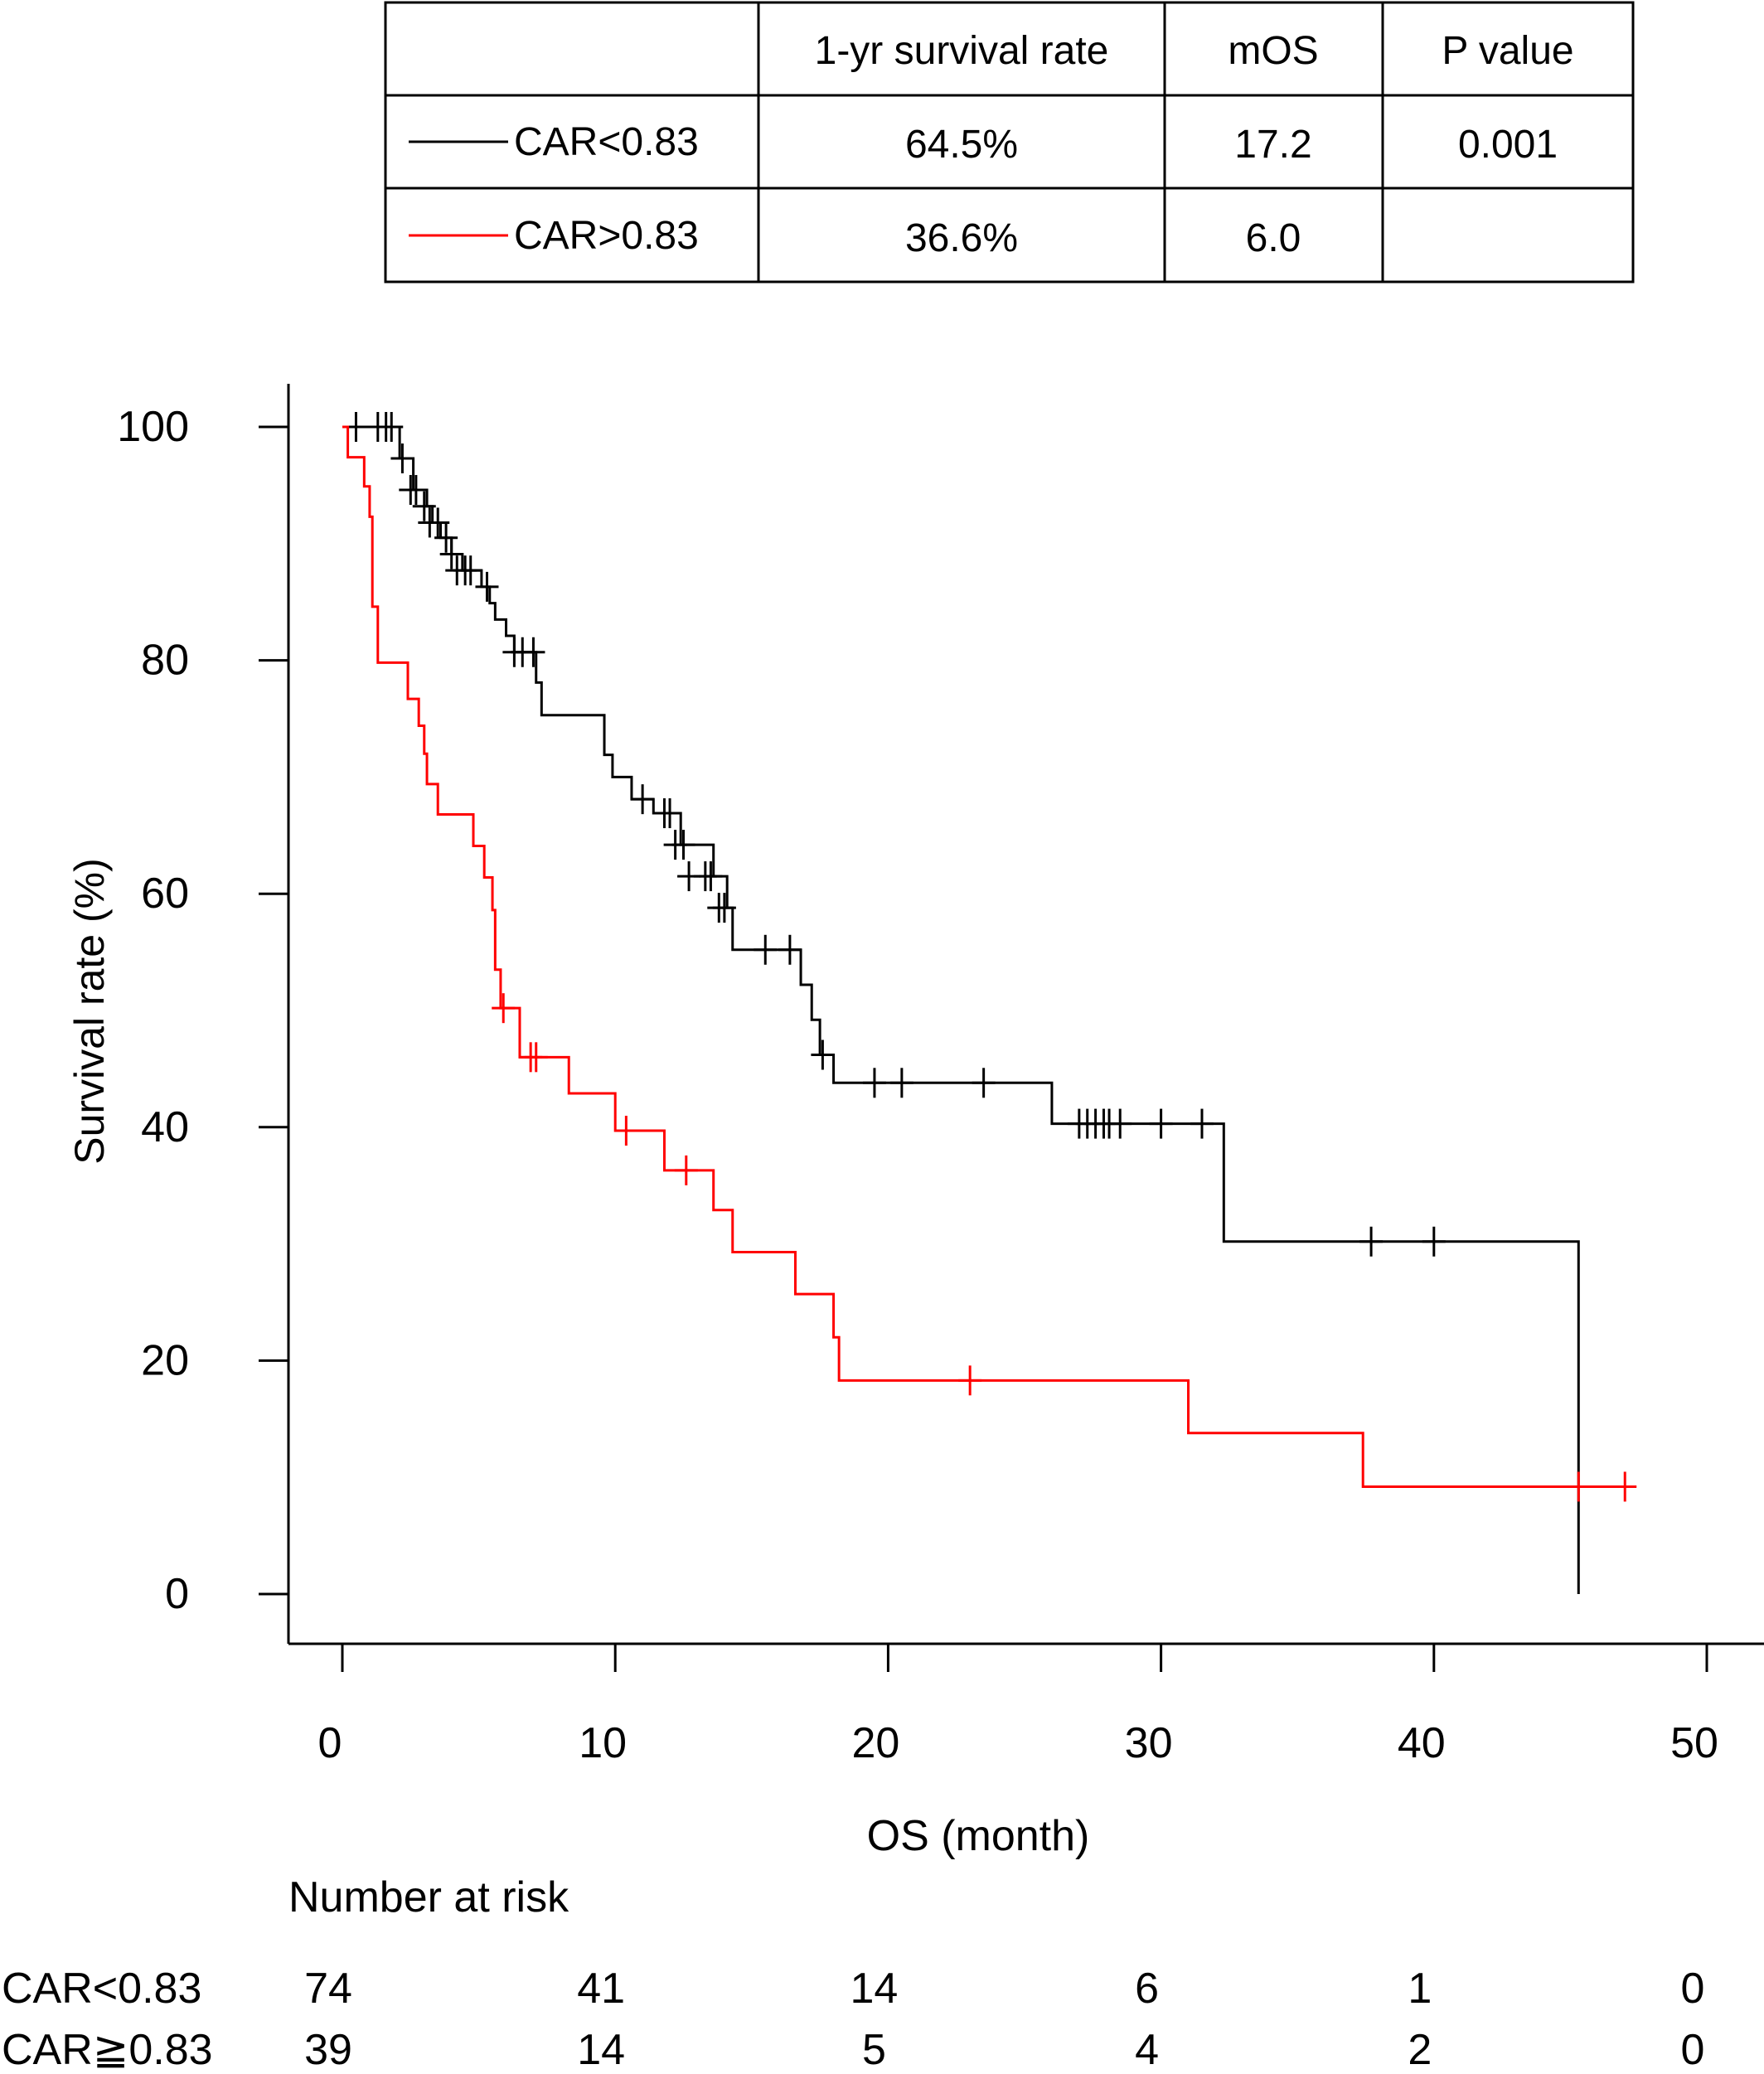 This screenshot has width=1764, height=2074. Describe the element at coordinates (107, 2050) in the screenshot. I see `risk-row-label: CAR≧0.83` at that location.